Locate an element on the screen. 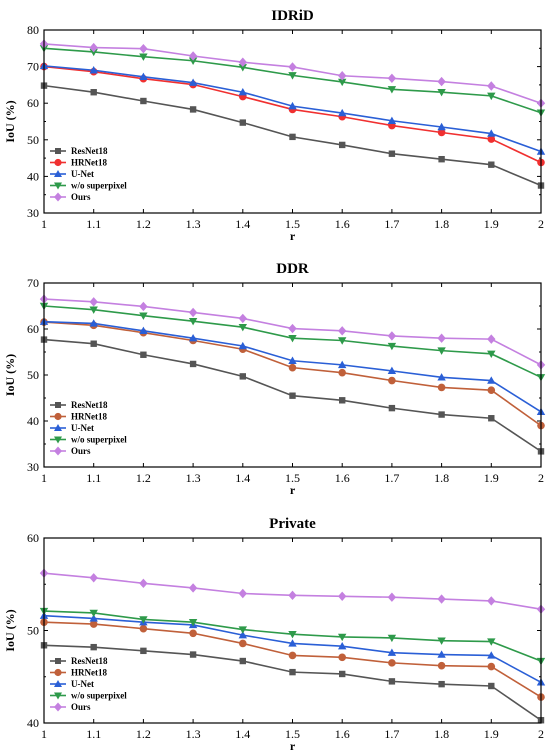 The image size is (550, 753). legend-entry: U-Net is located at coordinates (82, 428).